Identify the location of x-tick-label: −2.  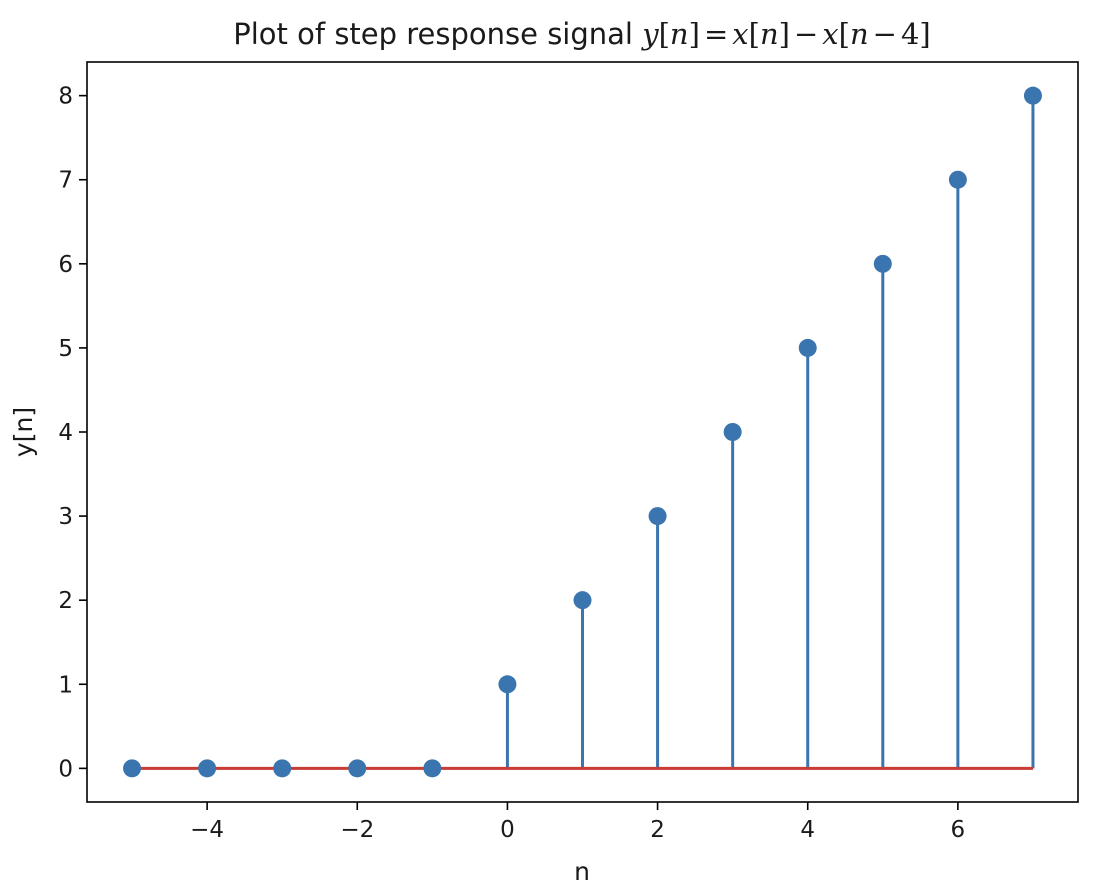
(357, 830).